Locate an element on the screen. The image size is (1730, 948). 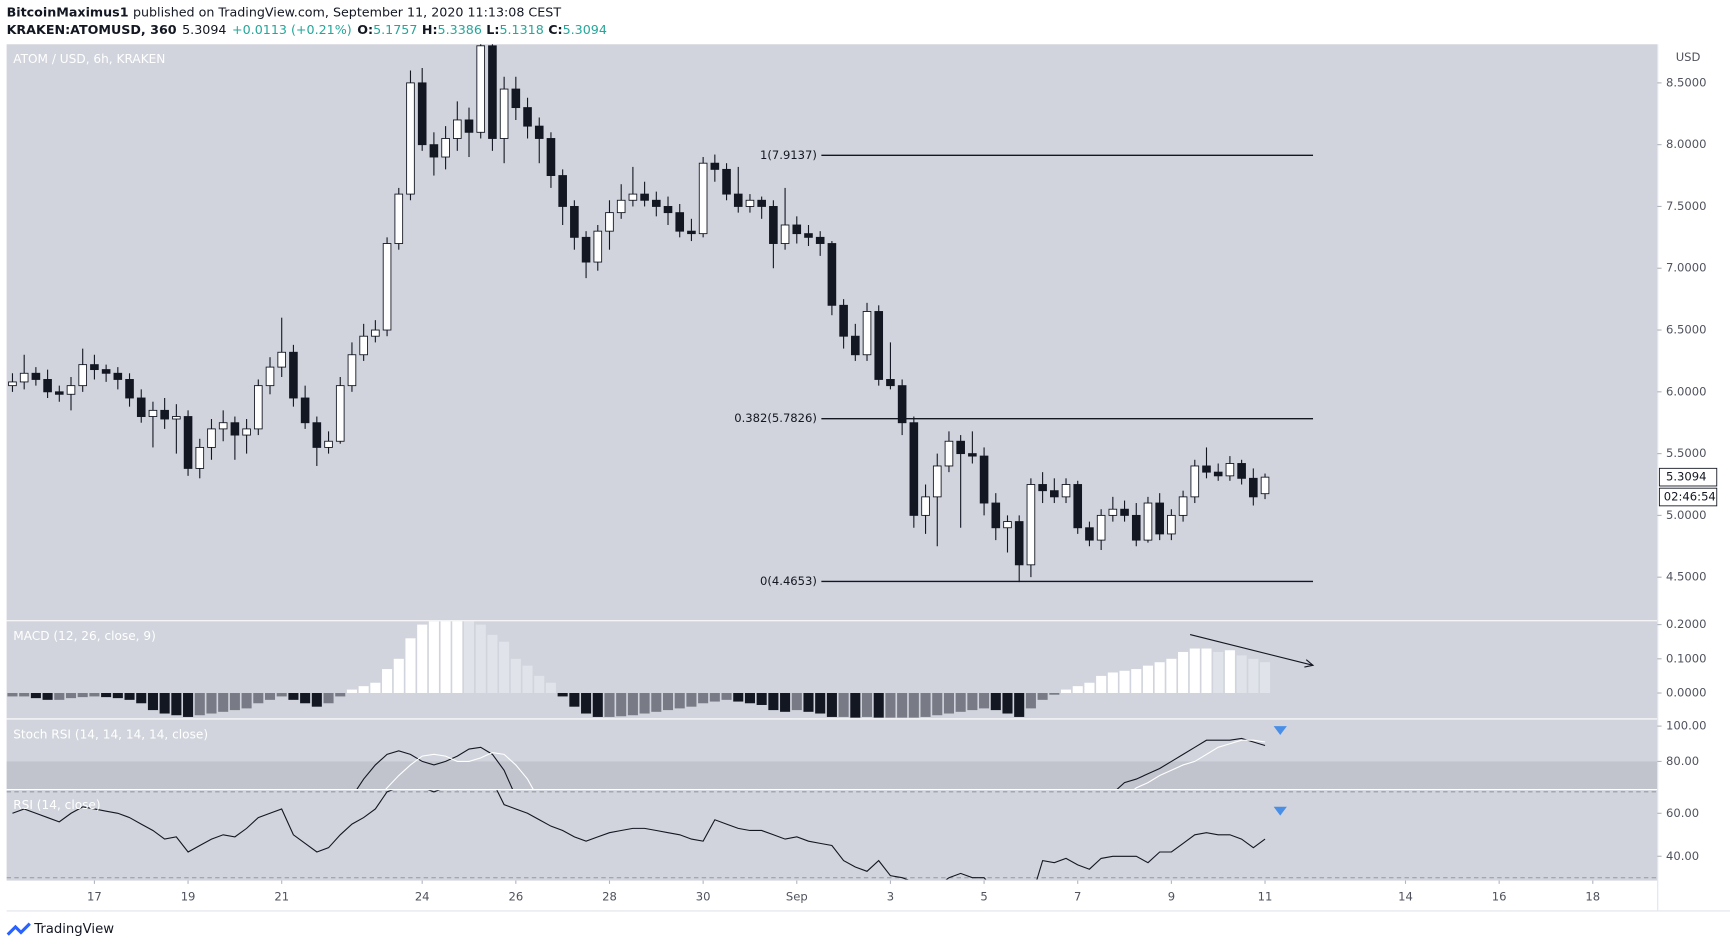
brand-logo is located at coordinates (18, 929).